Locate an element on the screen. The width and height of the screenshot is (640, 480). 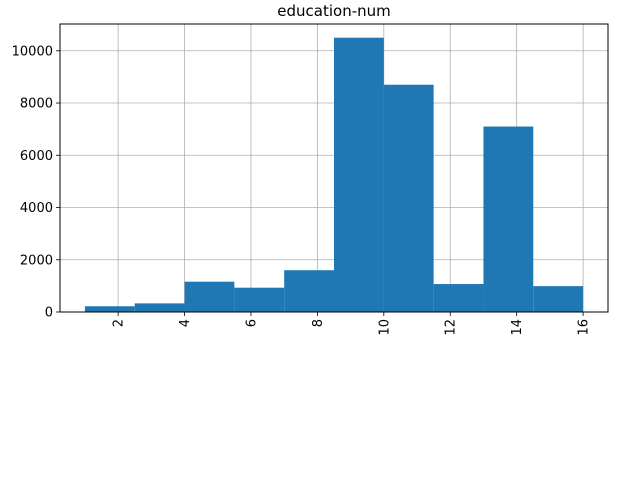
x-tick-label: 4 is located at coordinates (185, 323).